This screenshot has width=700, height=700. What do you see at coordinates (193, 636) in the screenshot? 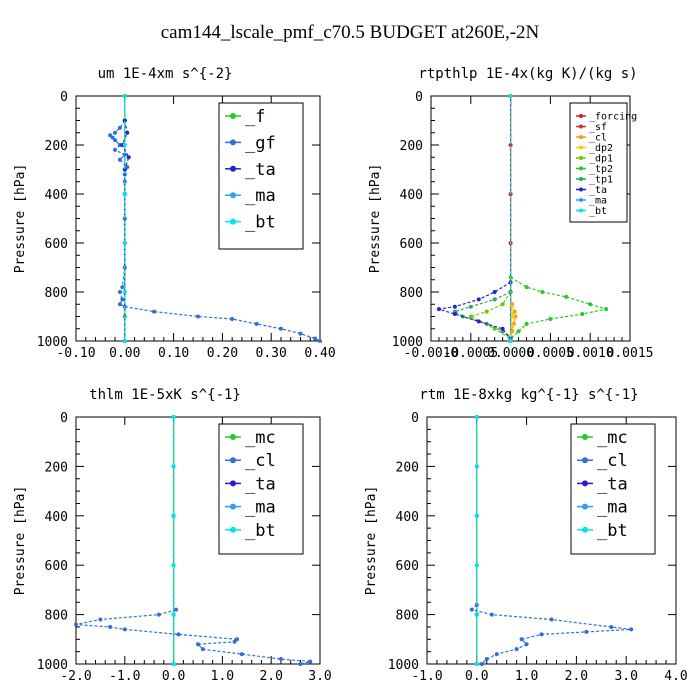
I see `series-cl` at bounding box center [193, 636].